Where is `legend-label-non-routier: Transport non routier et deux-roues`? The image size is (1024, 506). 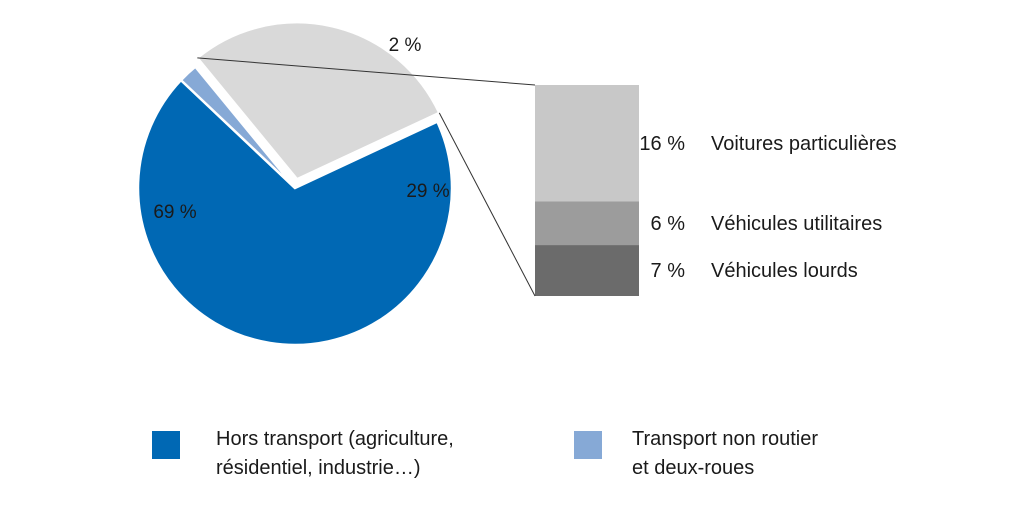
legend-label-non-routier: Transport non routier et deux-roues is located at coordinates (725, 453).